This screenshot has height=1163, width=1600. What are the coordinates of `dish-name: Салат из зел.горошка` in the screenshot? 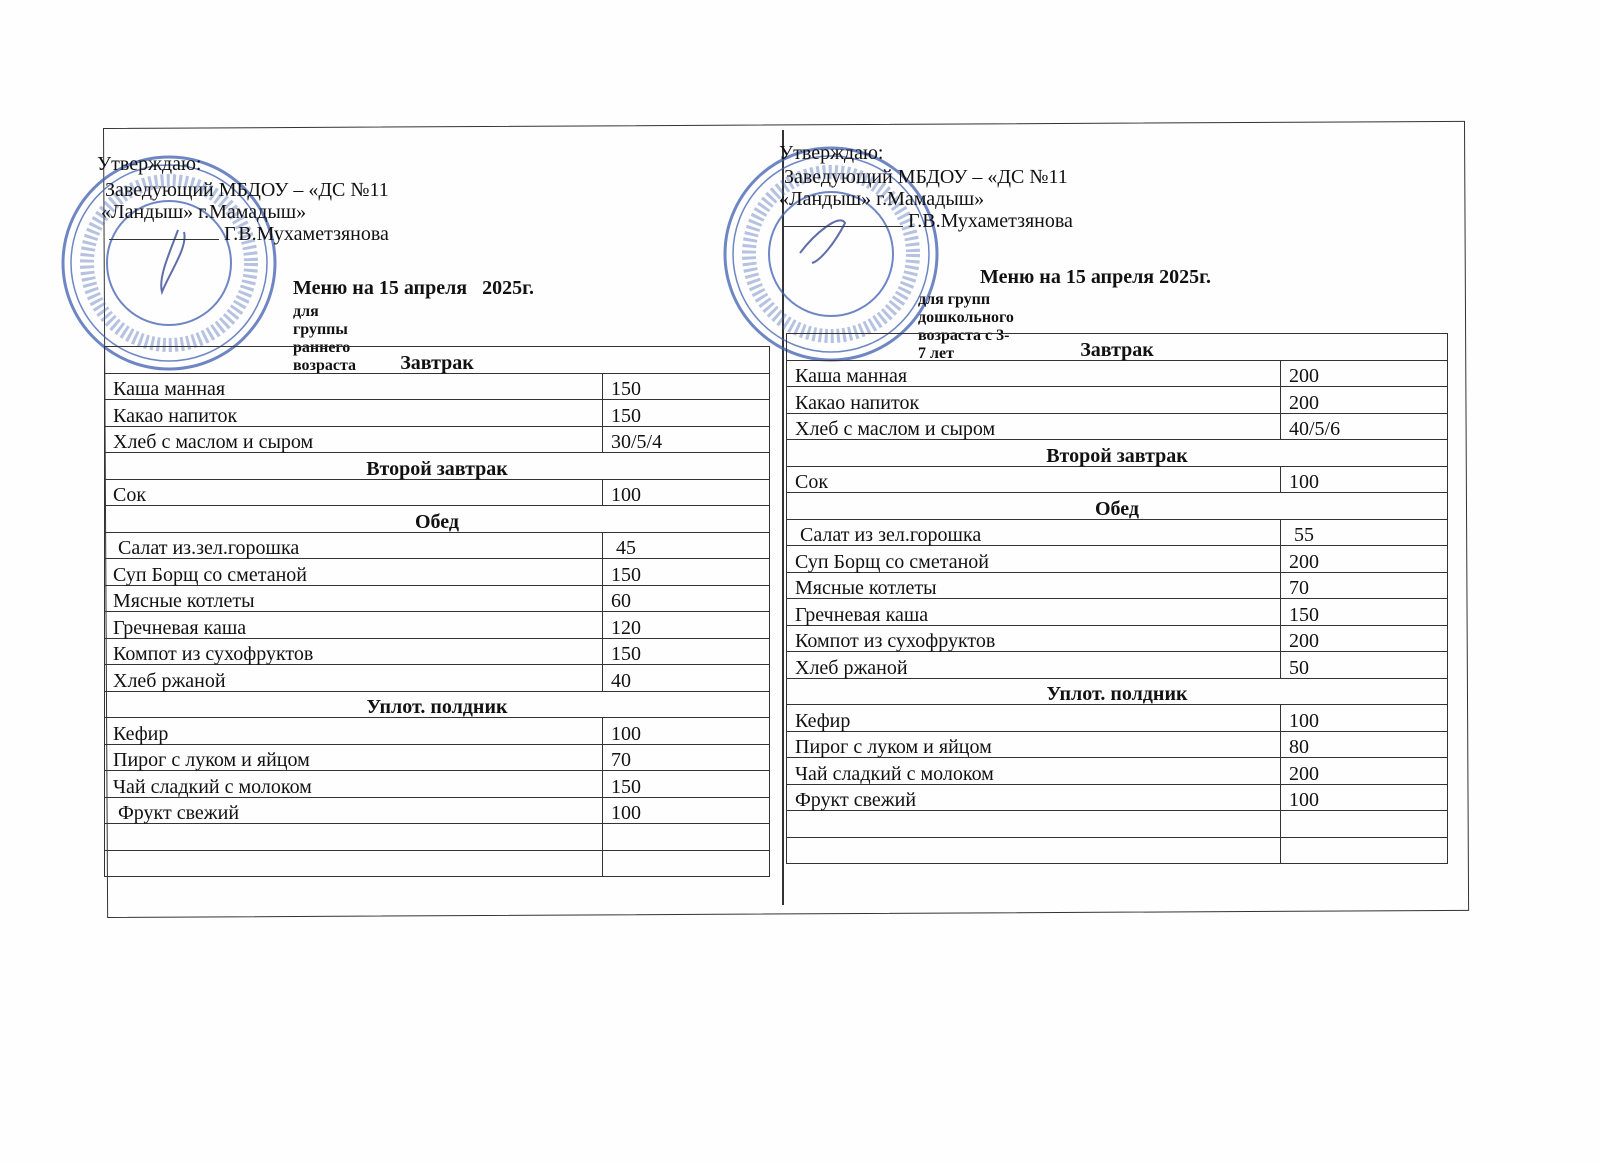 It's located at (1033, 532).